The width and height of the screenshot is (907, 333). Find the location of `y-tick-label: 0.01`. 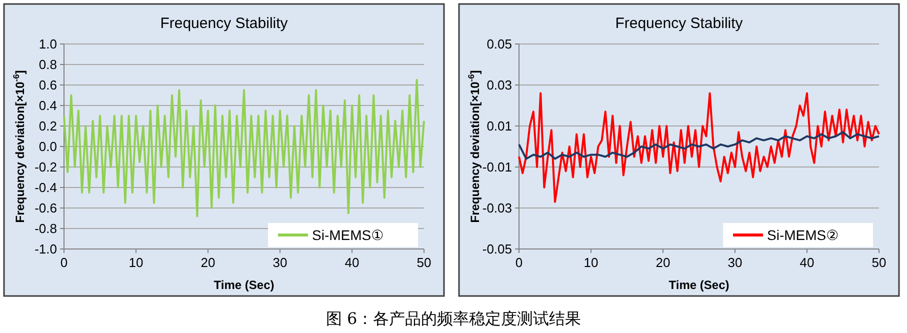

y-tick-label: 0.01 is located at coordinates (499, 126).